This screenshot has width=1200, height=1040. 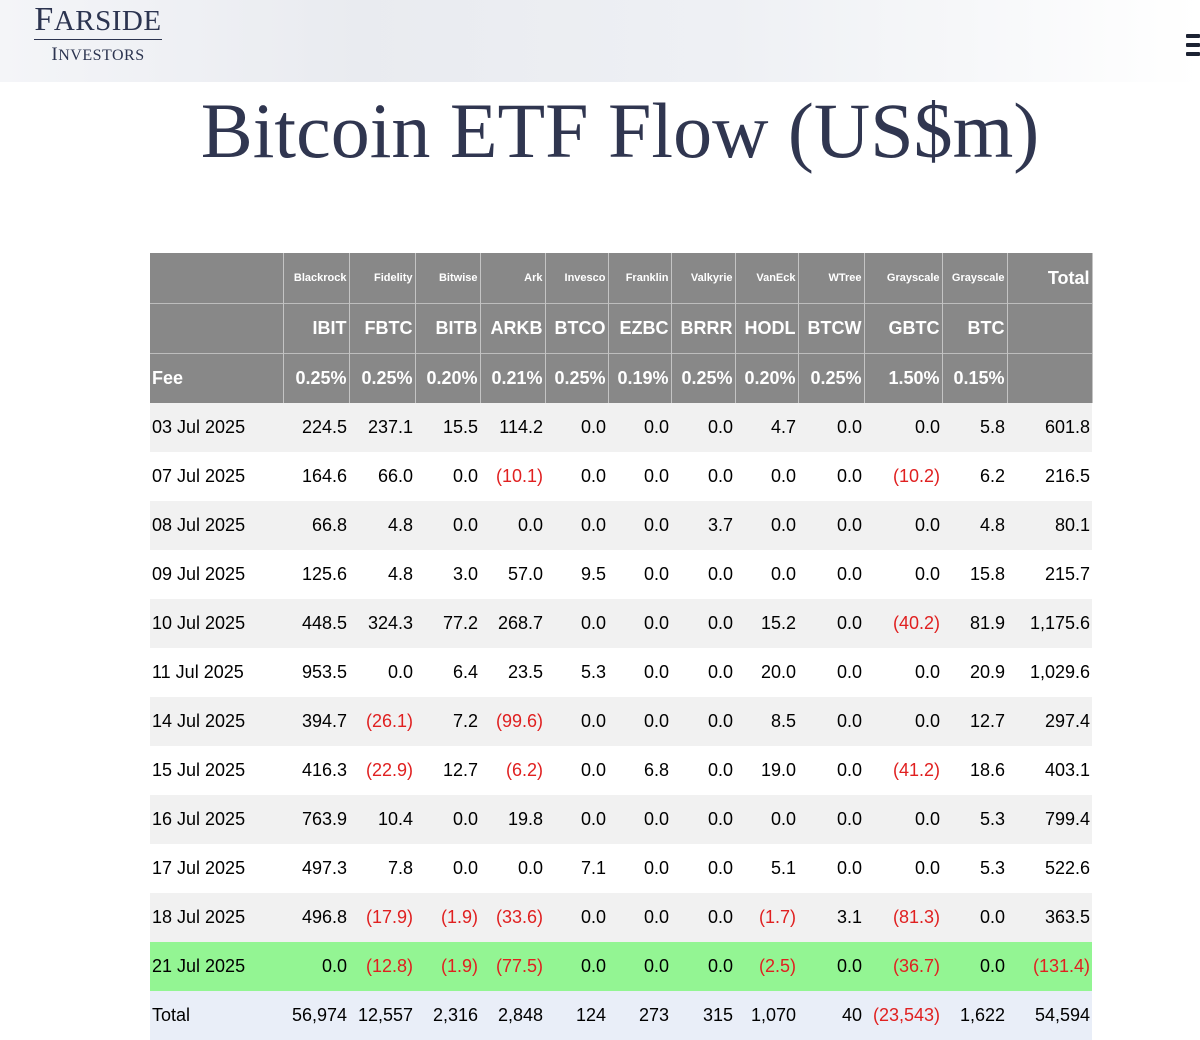 I want to click on row-date: 18 Jul 2025, so click(x=199, y=917).